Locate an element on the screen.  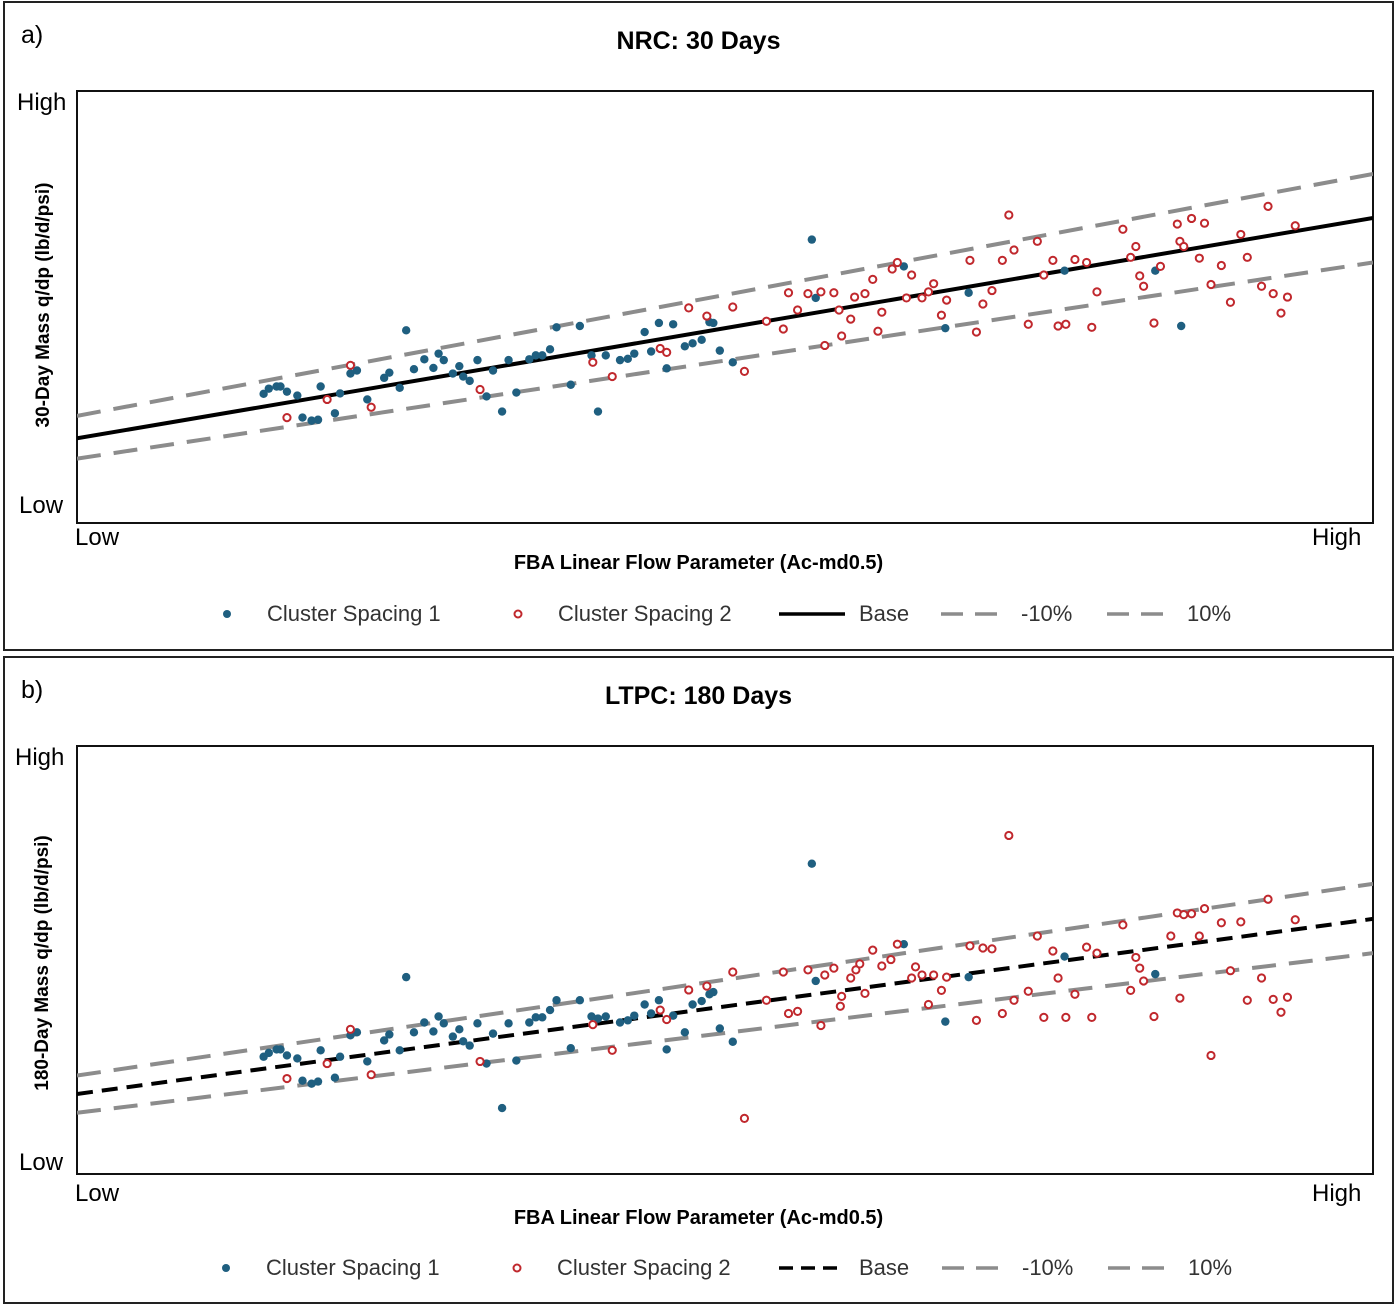
legend-item-minus10: -10% is located at coordinates (1005, 614).